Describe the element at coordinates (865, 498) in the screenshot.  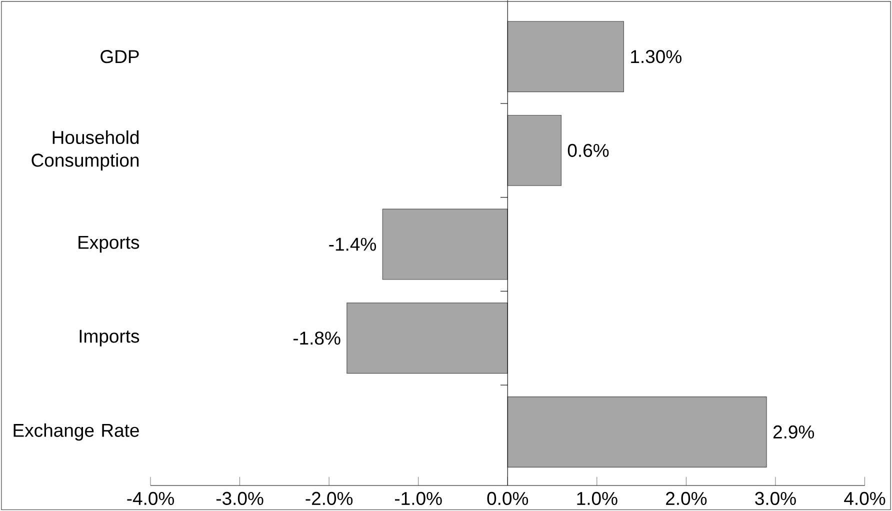
I see `x-tick-label: 4.0%` at that location.